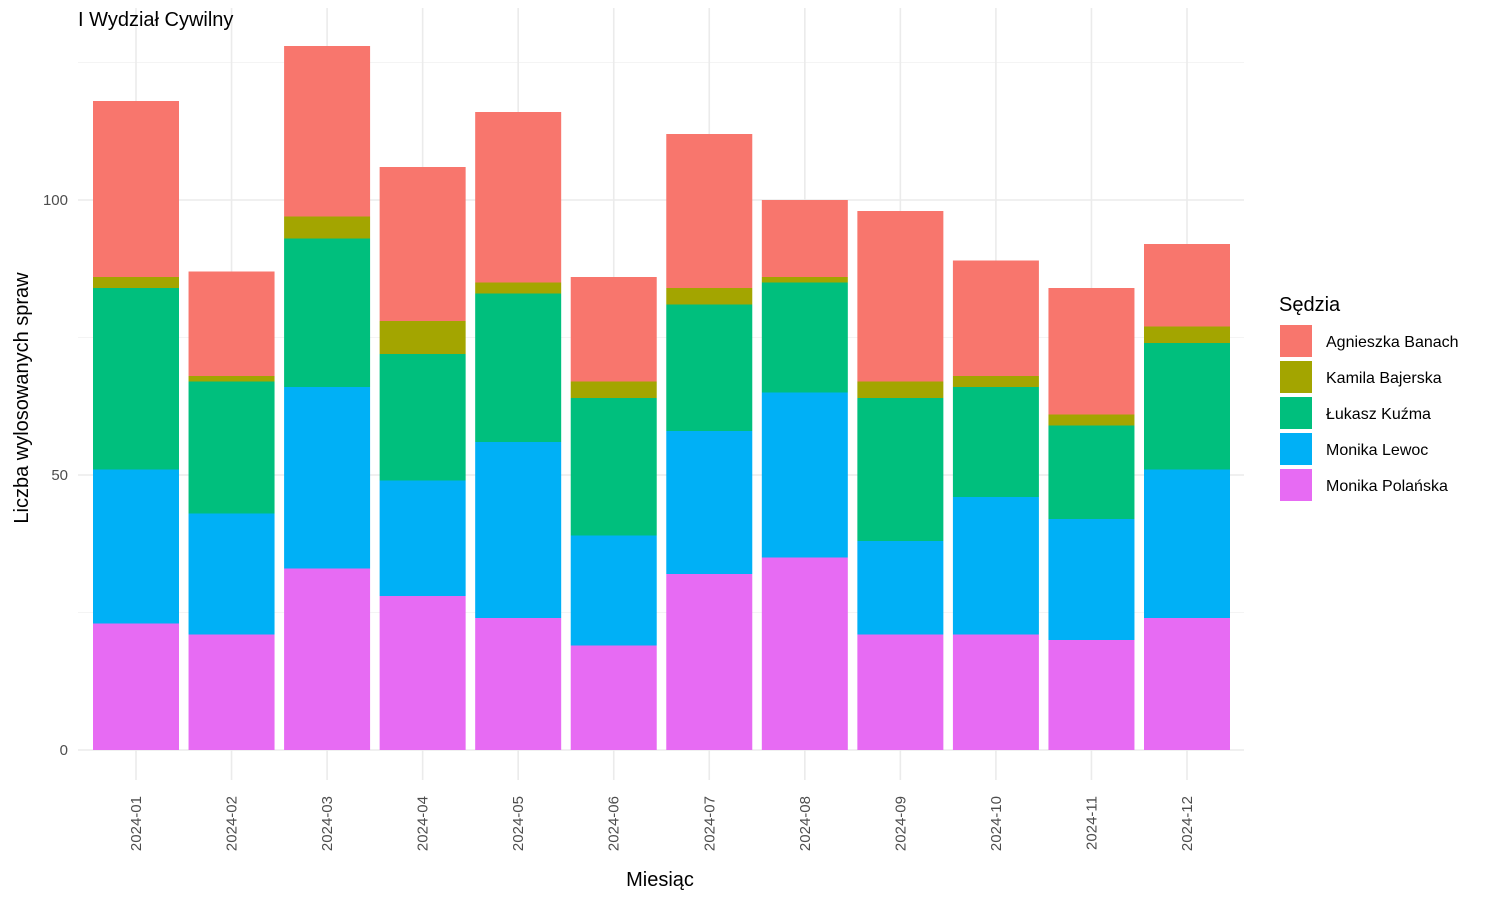  Describe the element at coordinates (1384, 378) in the screenshot. I see `legend-label: Kamila Bajerska` at that location.